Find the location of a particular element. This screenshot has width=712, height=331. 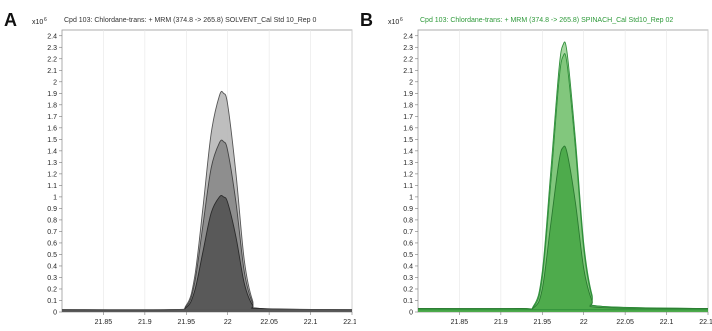

panel-label-b: B is located at coordinates (366, 20).